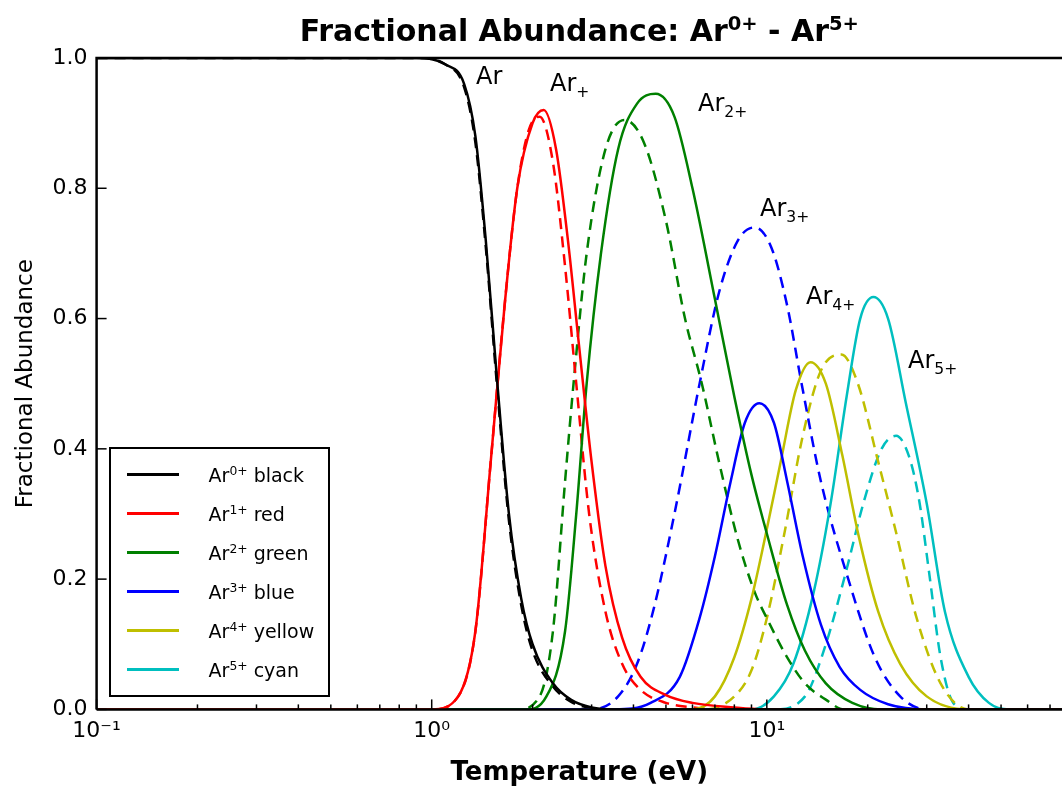 Image resolution: width=1062 pixels, height=795 pixels. What do you see at coordinates (23, 384) in the screenshot?
I see `y-axis-title: Fractional Abundance` at bounding box center [23, 384].